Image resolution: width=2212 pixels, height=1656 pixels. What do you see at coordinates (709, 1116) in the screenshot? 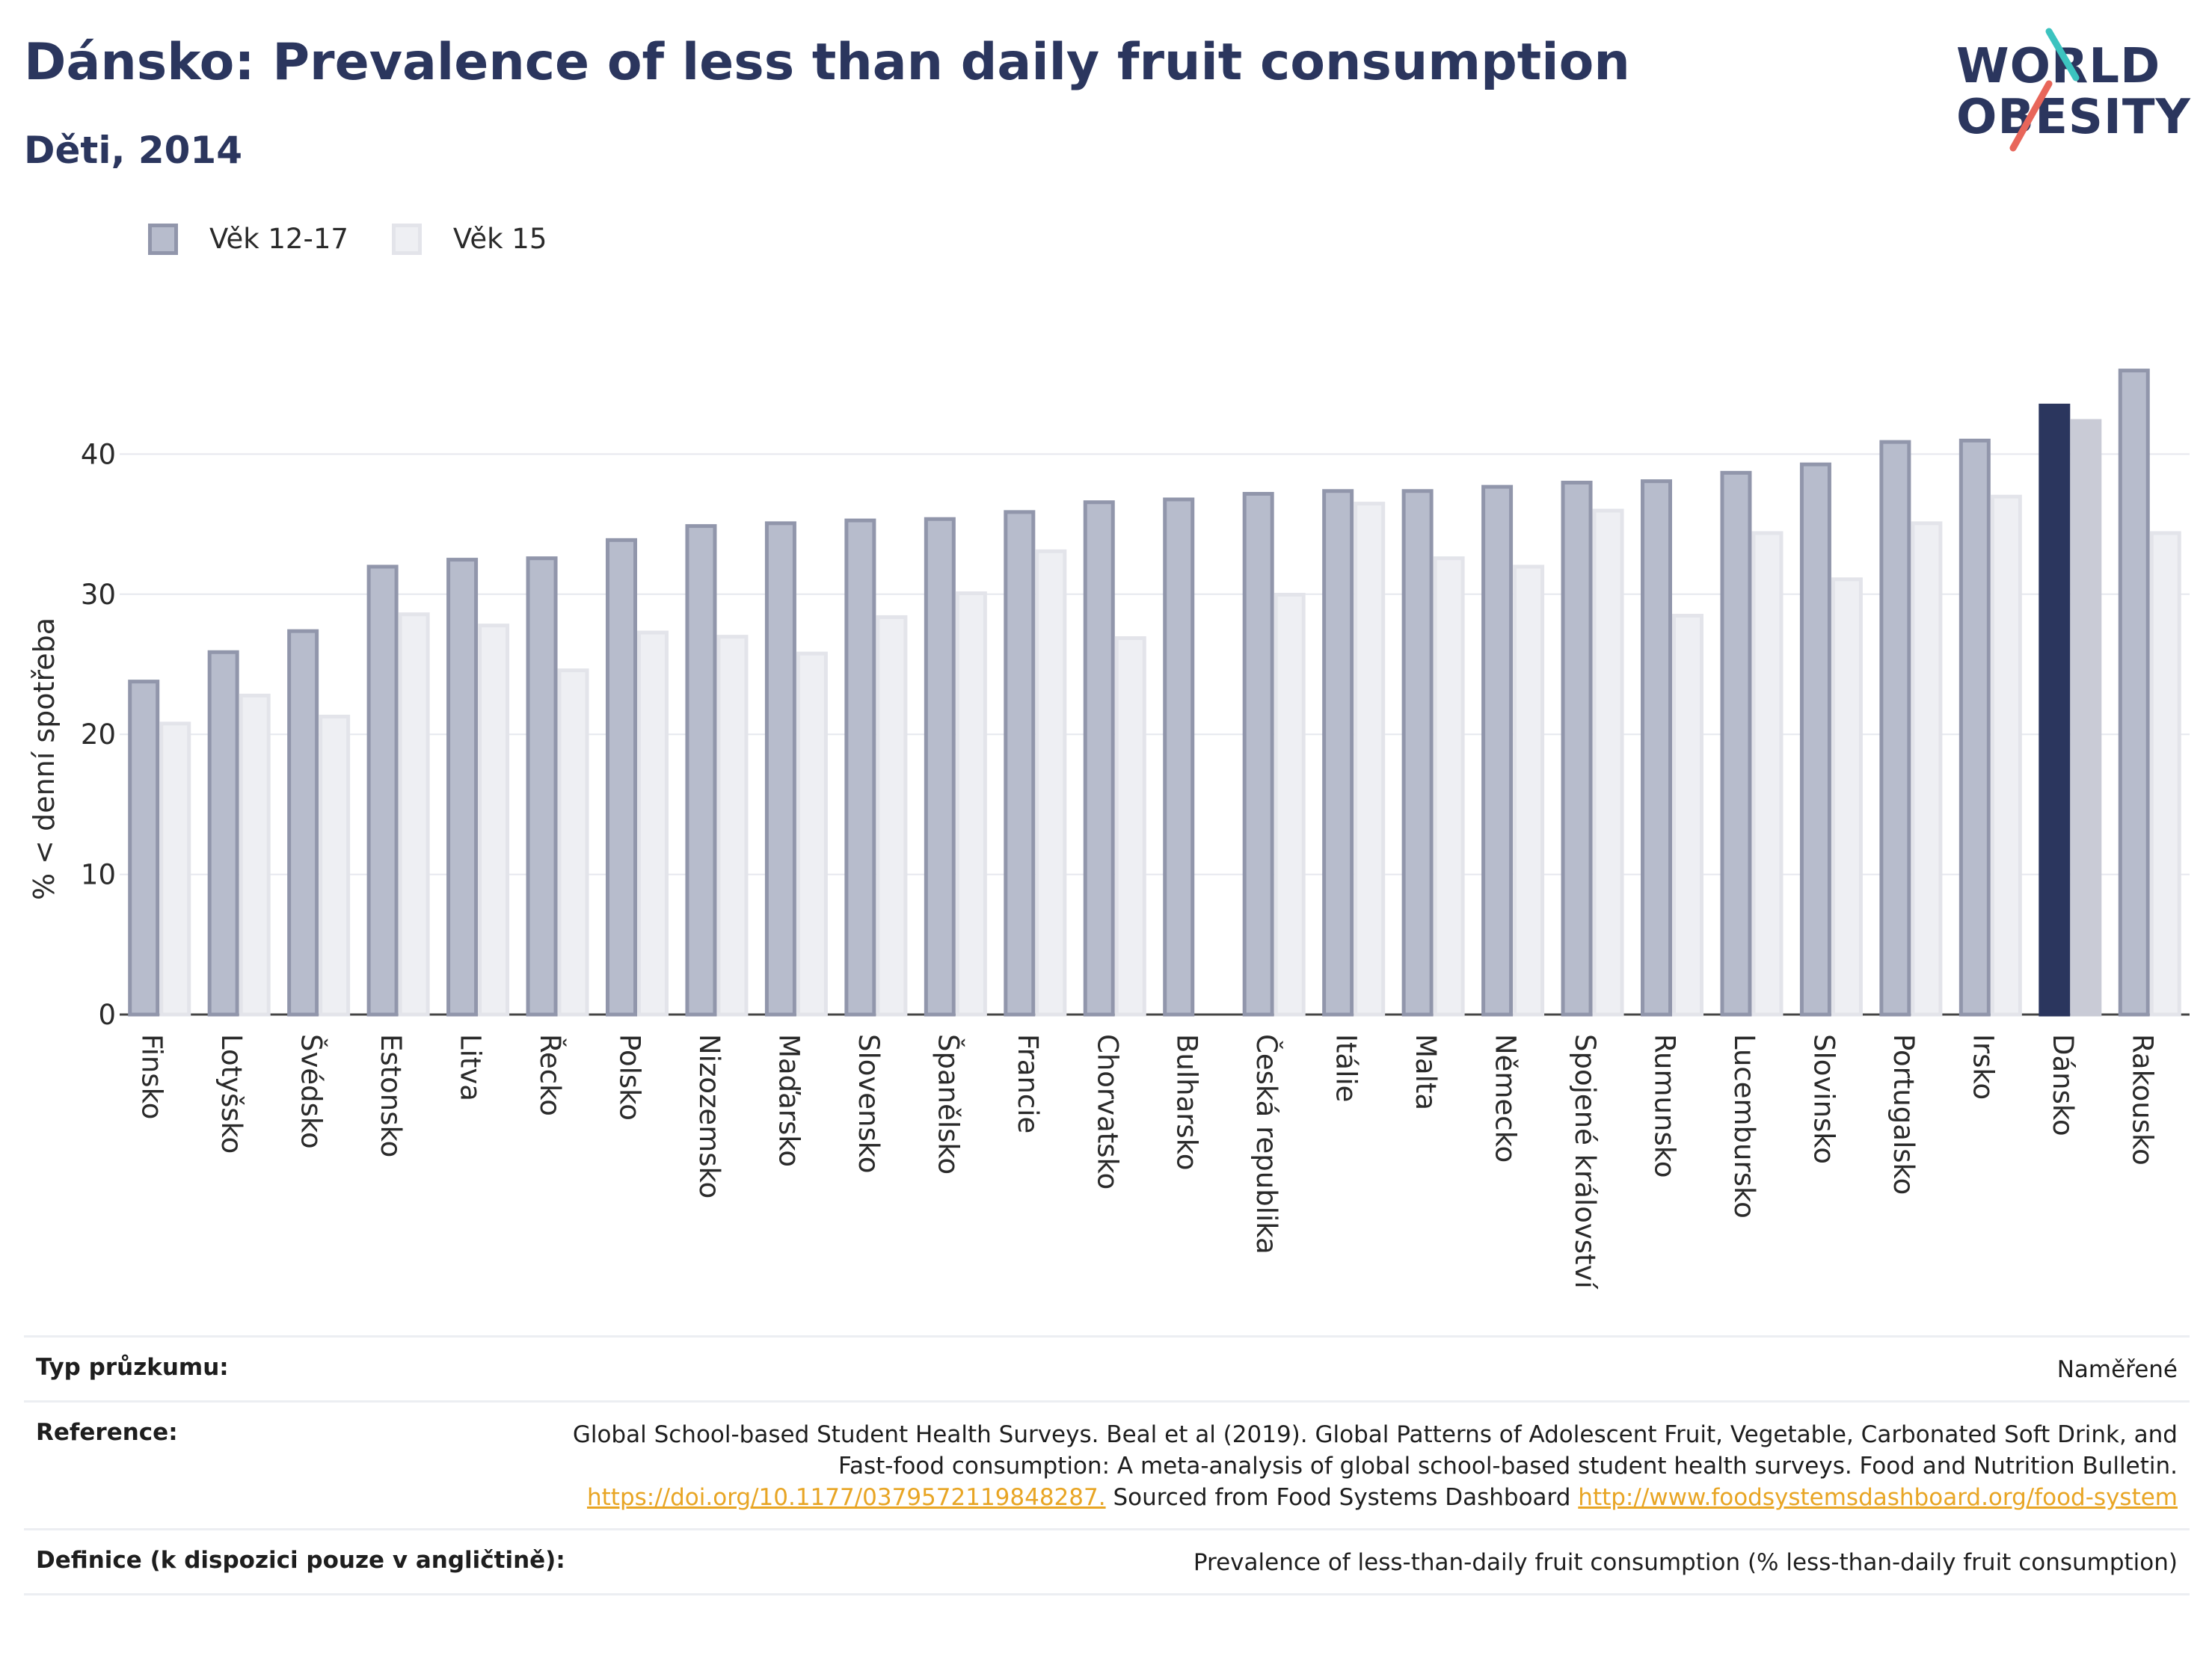
I see `x-tick-label: Nizozemsko` at bounding box center [709, 1116].